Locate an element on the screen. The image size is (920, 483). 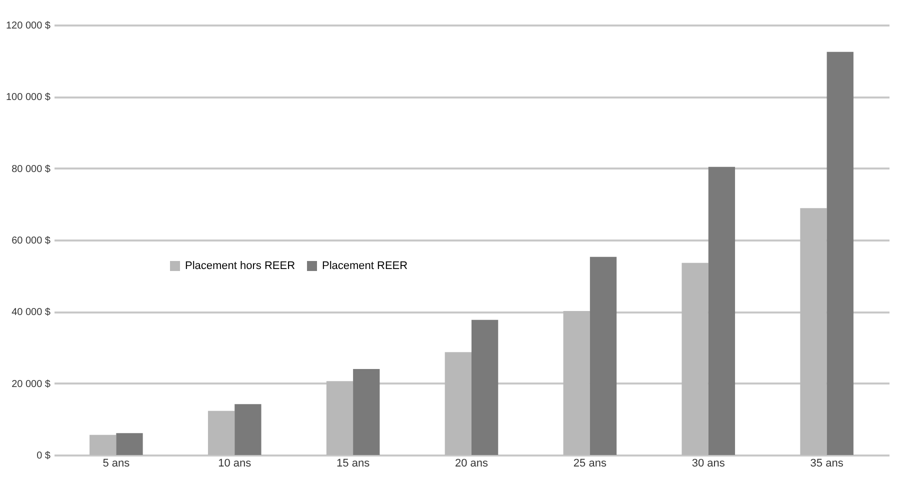
legend-label: Placement REER is located at coordinates (365, 266).